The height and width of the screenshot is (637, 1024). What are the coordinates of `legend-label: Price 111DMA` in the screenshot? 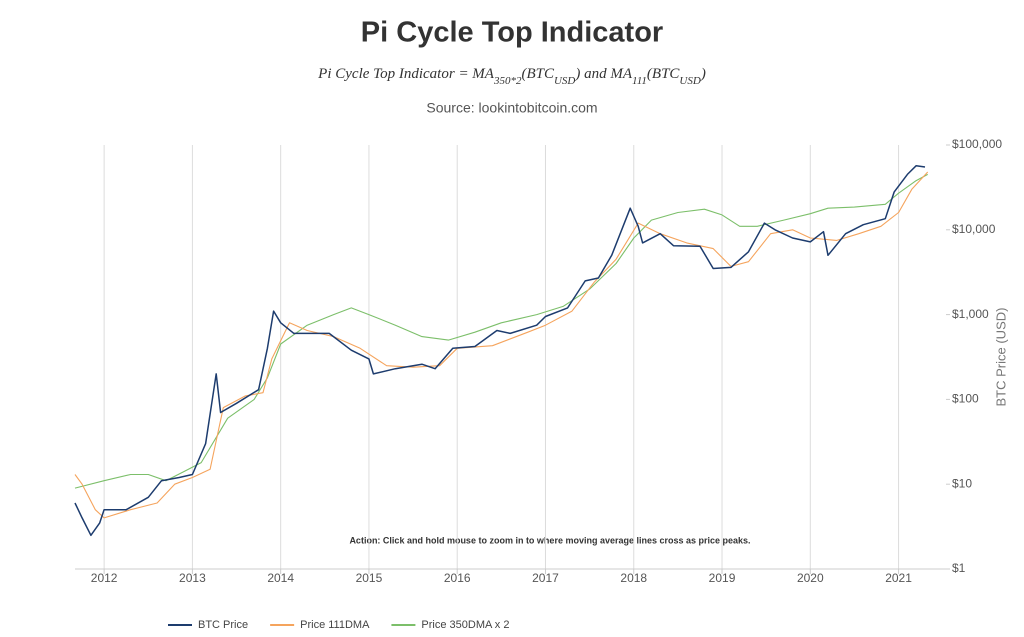 It's located at (335, 625).